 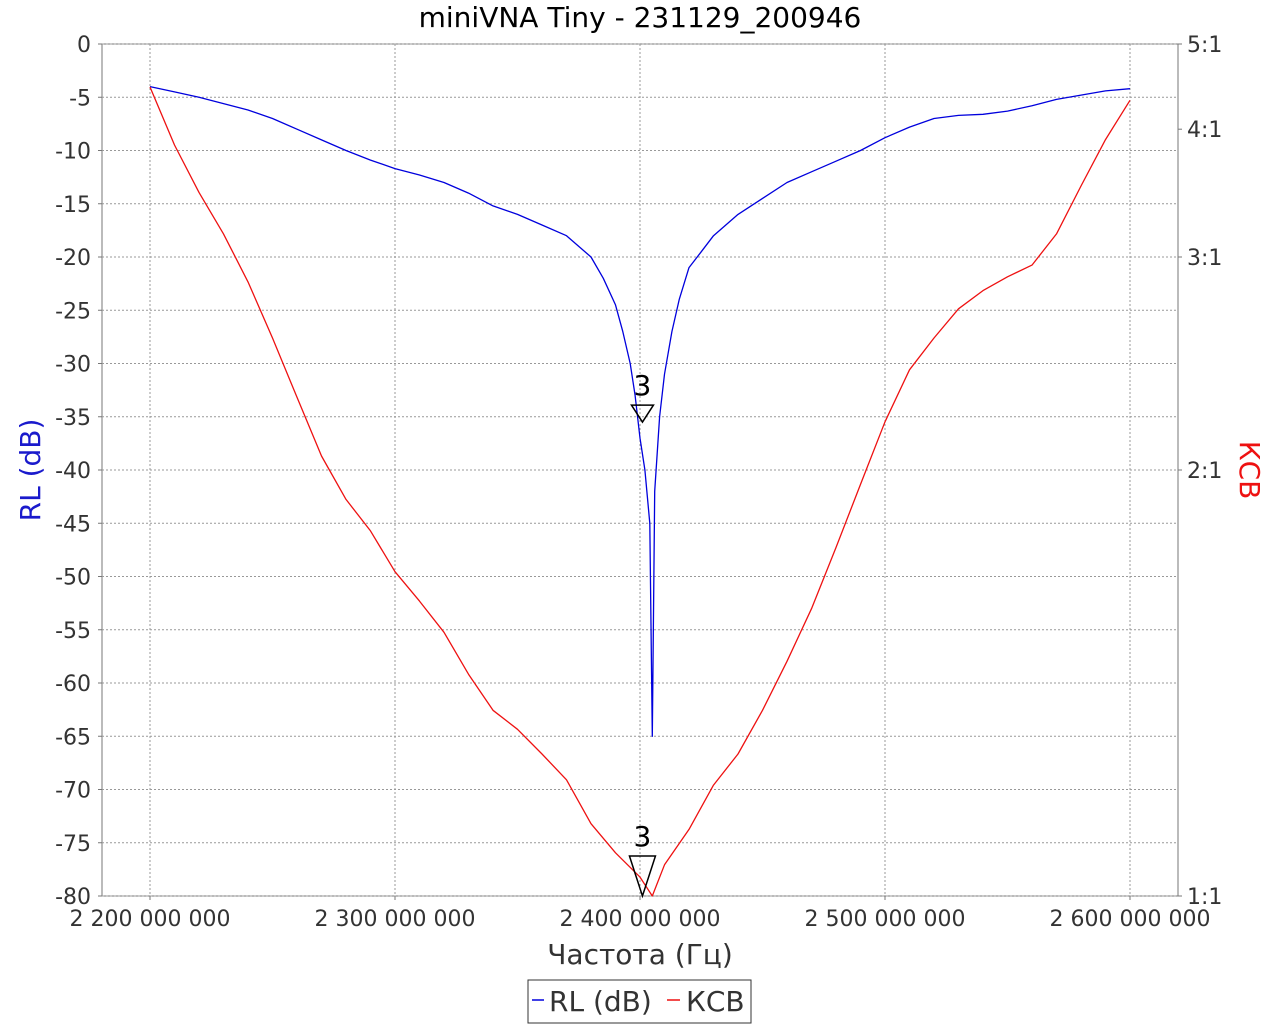 What do you see at coordinates (73, 578) in the screenshot?
I see `left-tick-label: -50` at bounding box center [73, 578].